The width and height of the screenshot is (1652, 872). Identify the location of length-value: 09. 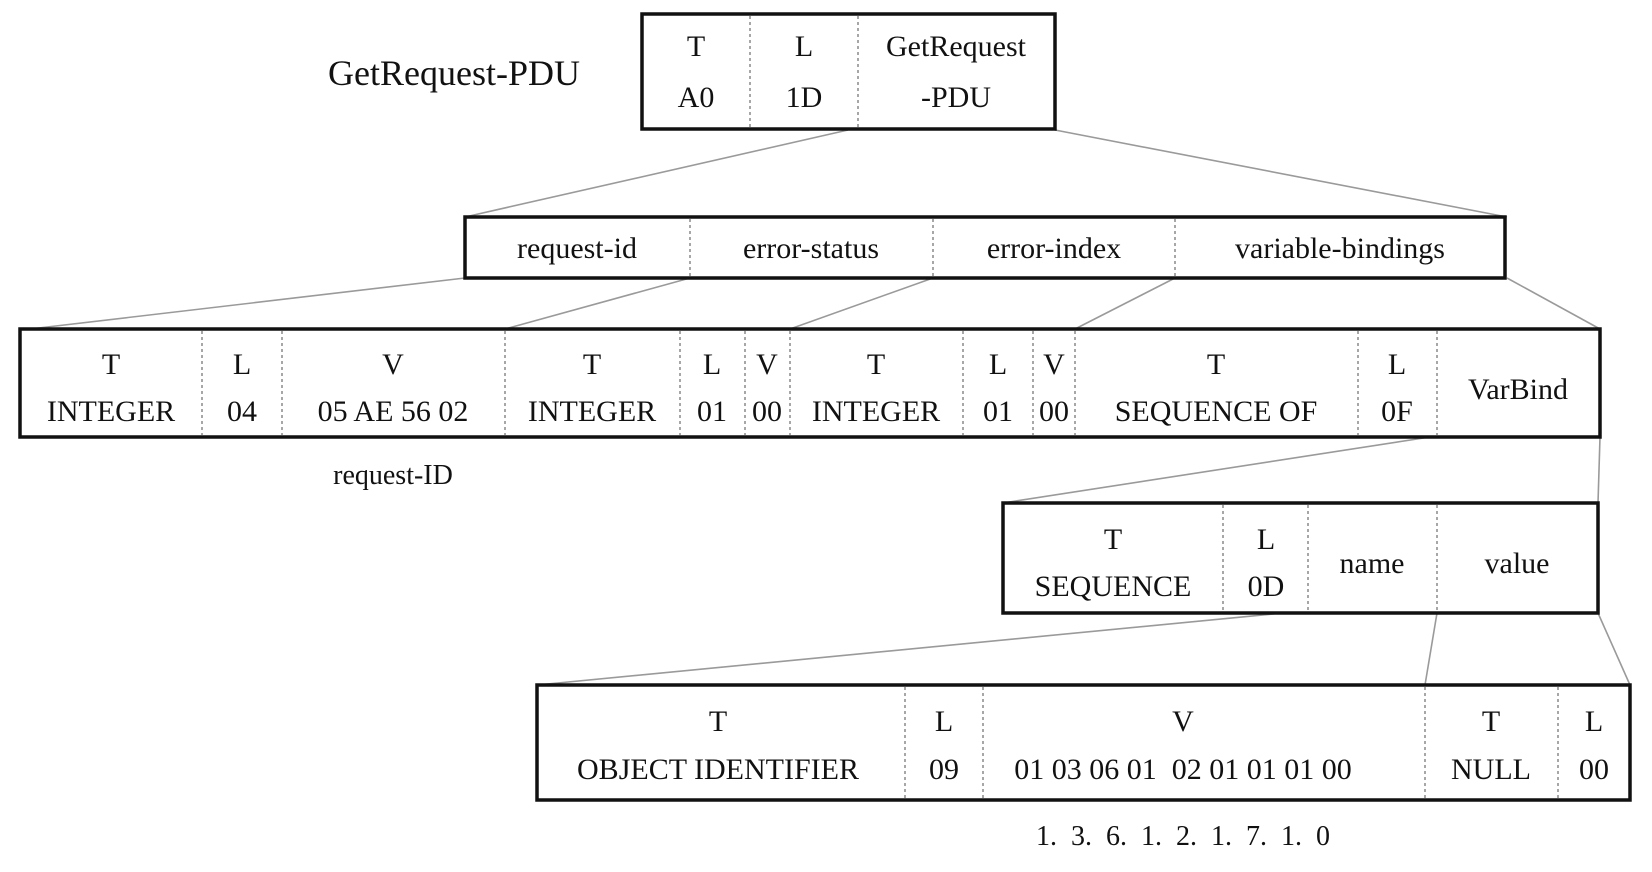
(944, 769).